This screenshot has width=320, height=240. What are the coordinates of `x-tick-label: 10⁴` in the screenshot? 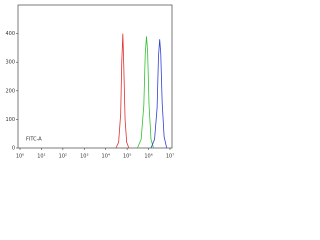 It's located at (106, 157).